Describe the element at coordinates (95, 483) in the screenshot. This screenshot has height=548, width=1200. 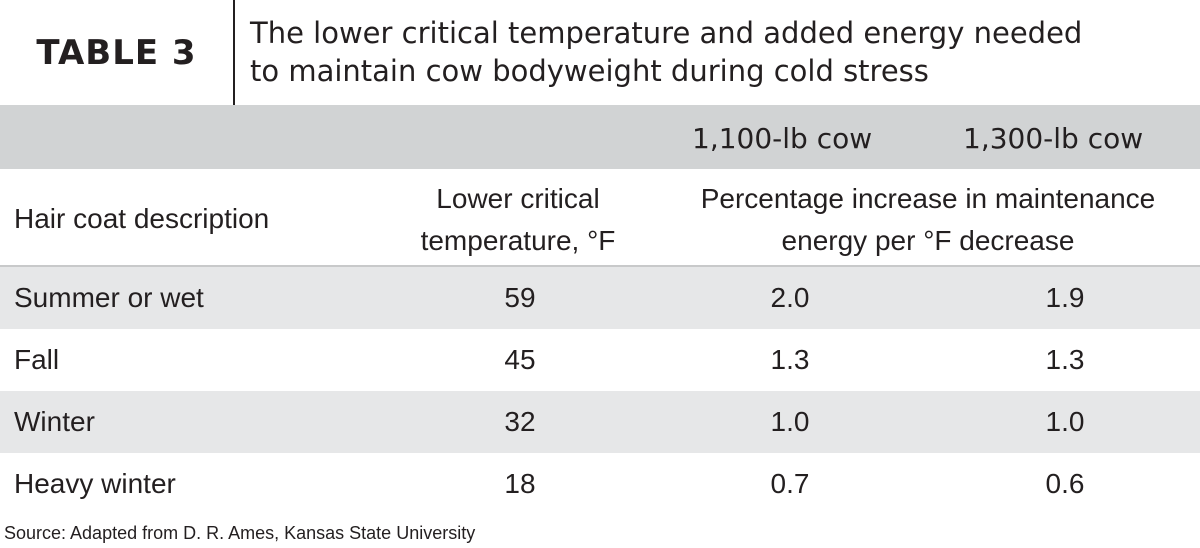
I see `row-description: Heavy winter` at that location.